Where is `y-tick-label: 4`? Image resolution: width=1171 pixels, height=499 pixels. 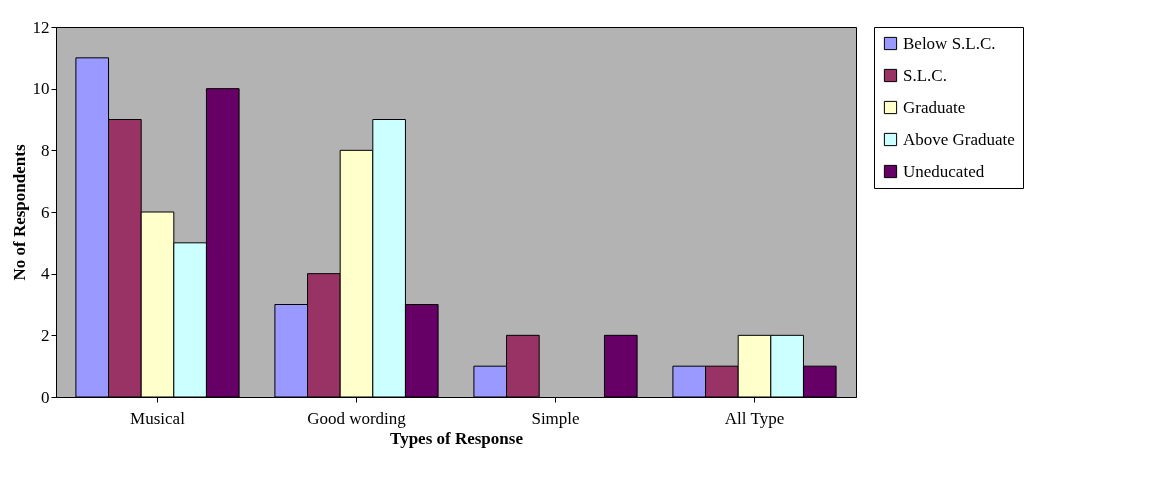
y-tick-label: 4 is located at coordinates (45, 274).